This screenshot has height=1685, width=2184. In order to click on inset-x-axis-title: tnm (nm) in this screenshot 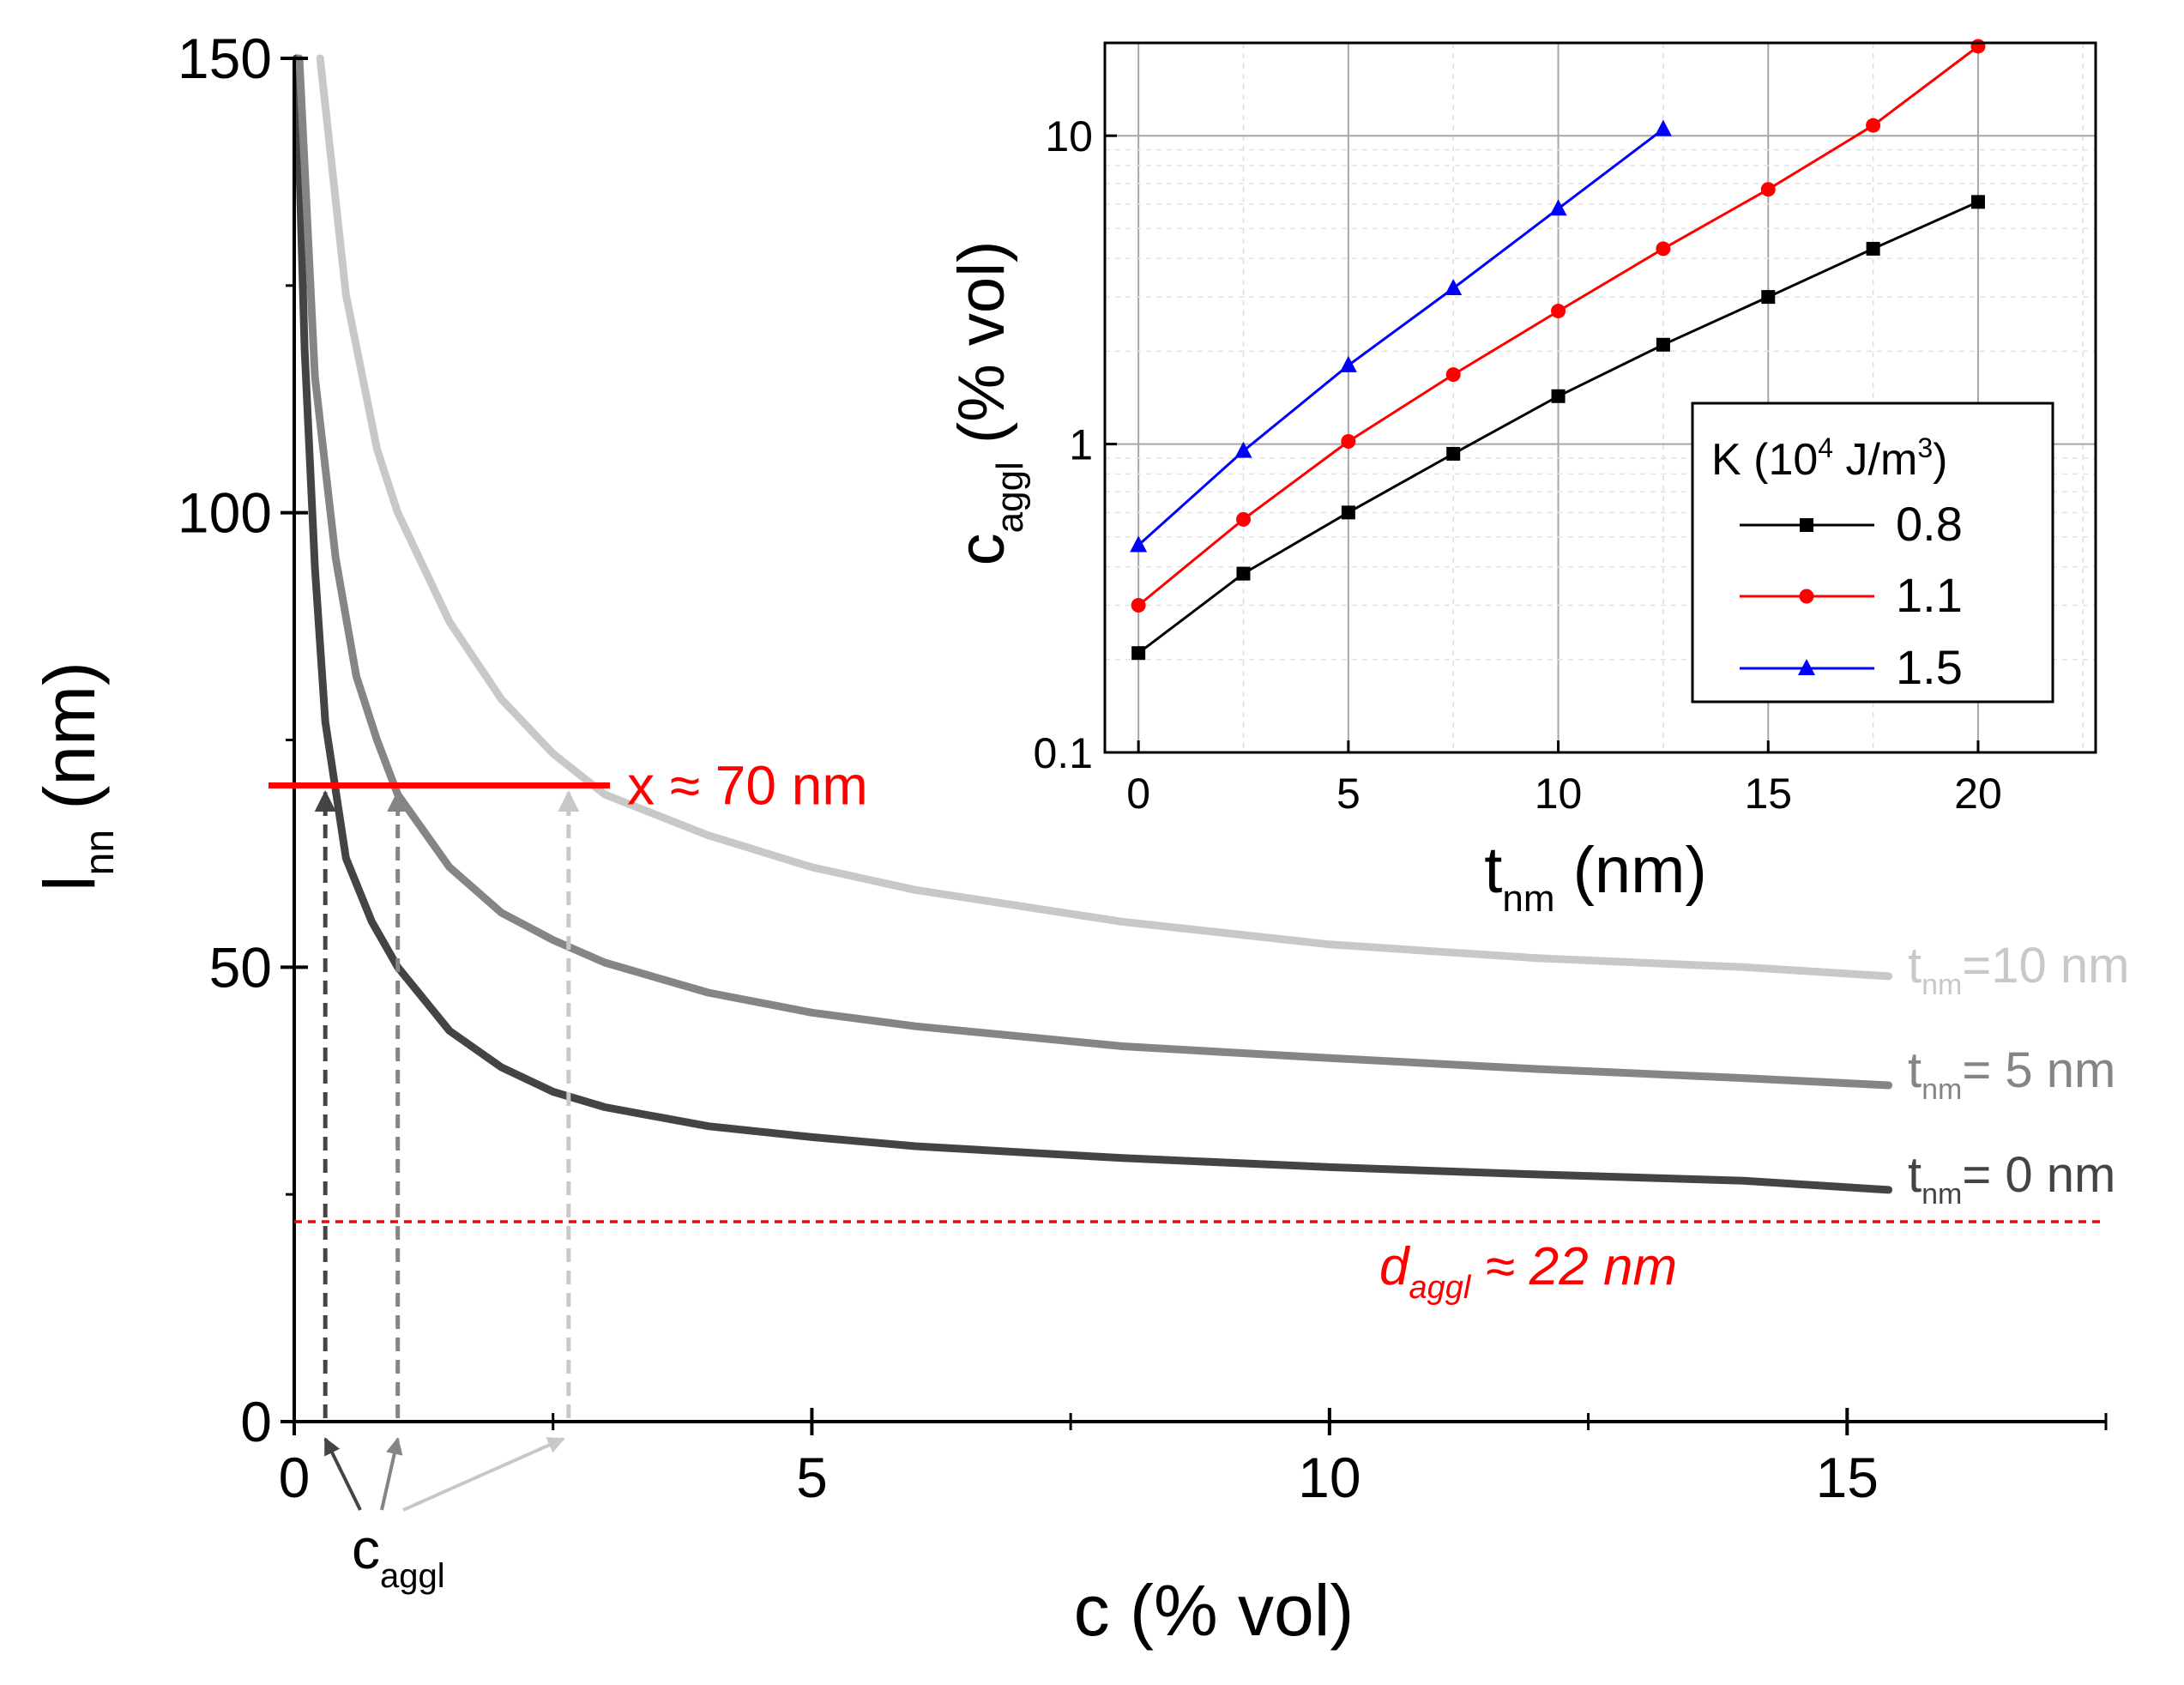, I will do `click(1596, 877)`.